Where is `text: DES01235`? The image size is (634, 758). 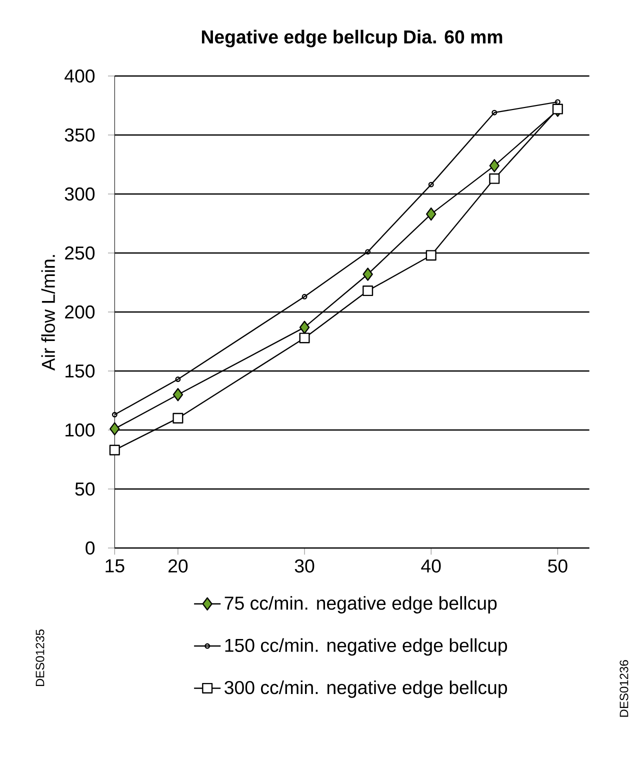
text: DES01235 is located at coordinates (40, 657).